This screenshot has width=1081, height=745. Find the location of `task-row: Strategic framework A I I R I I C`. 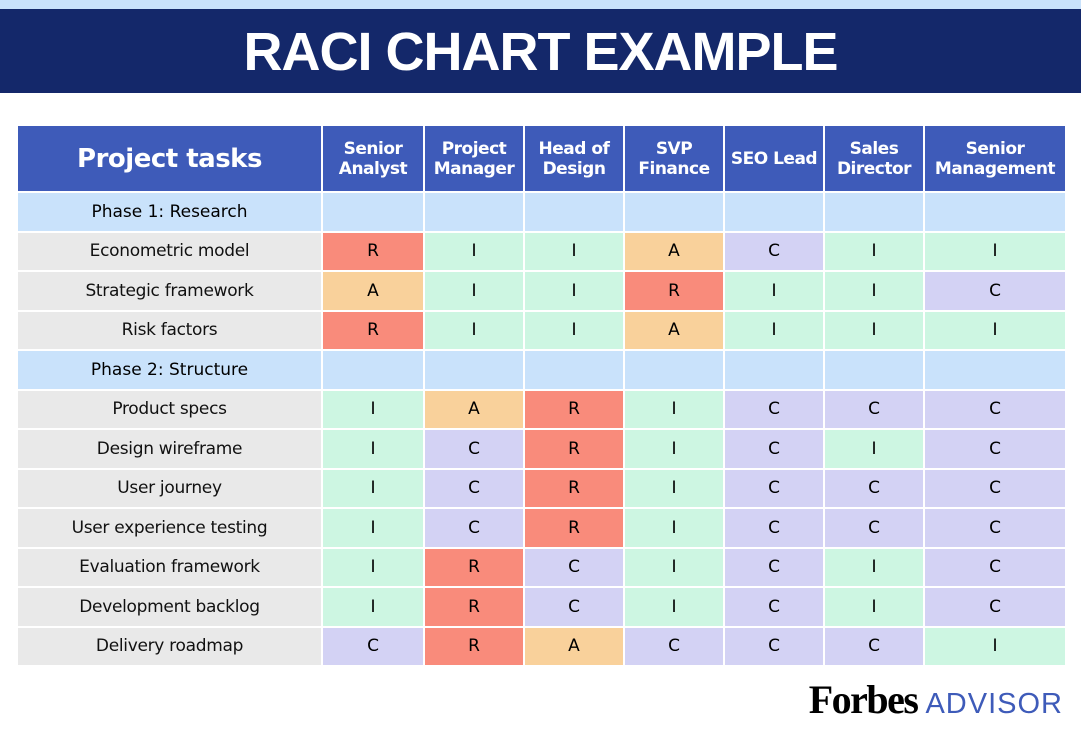

task-row: Strategic framework A I I R I I C is located at coordinates (541, 291).